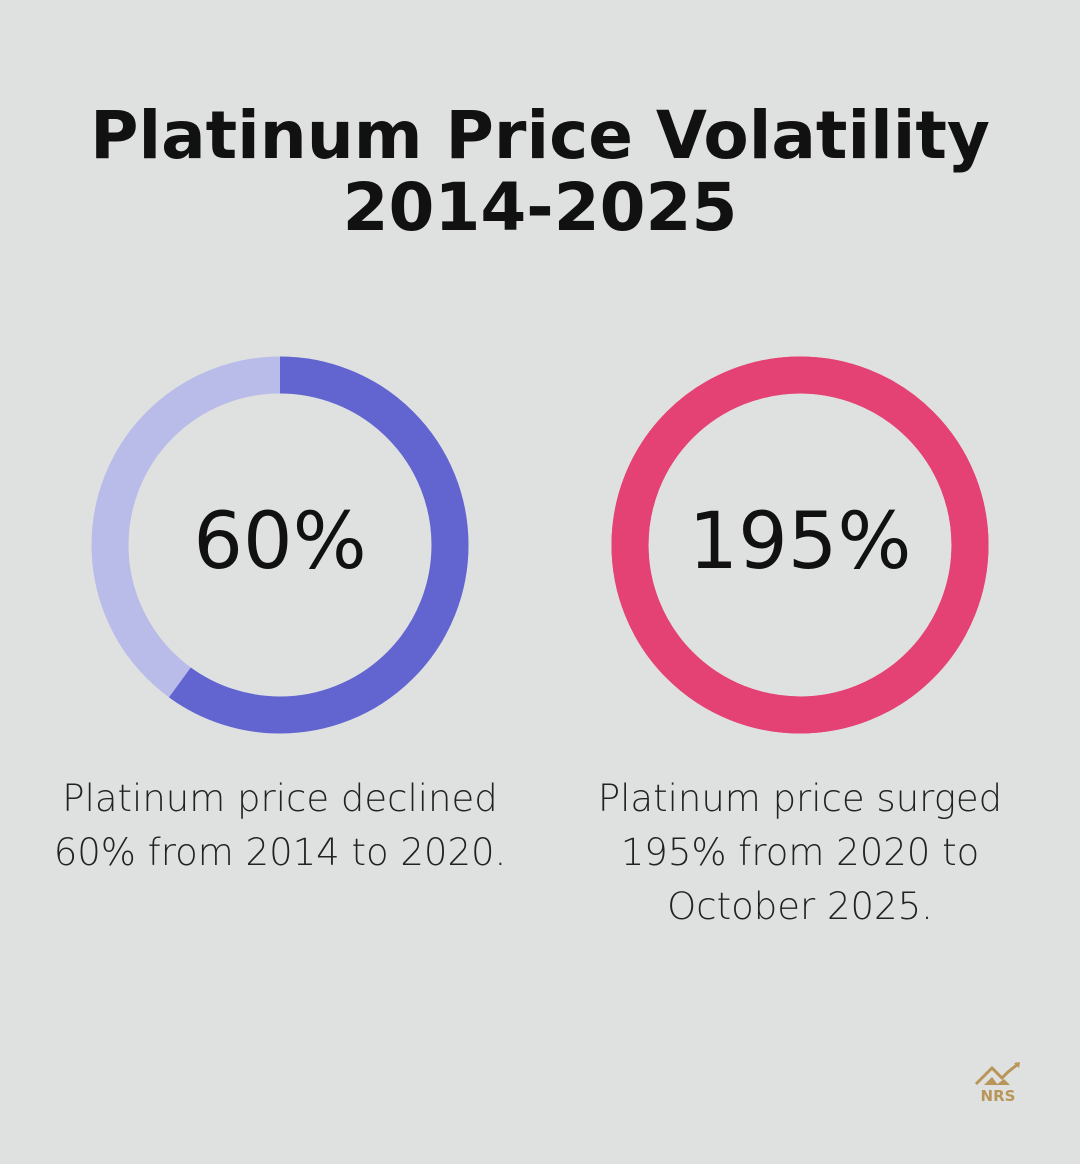 The width and height of the screenshot is (1080, 1164). I want to click on donut-chart-decline: 60%, so click(280, 545).